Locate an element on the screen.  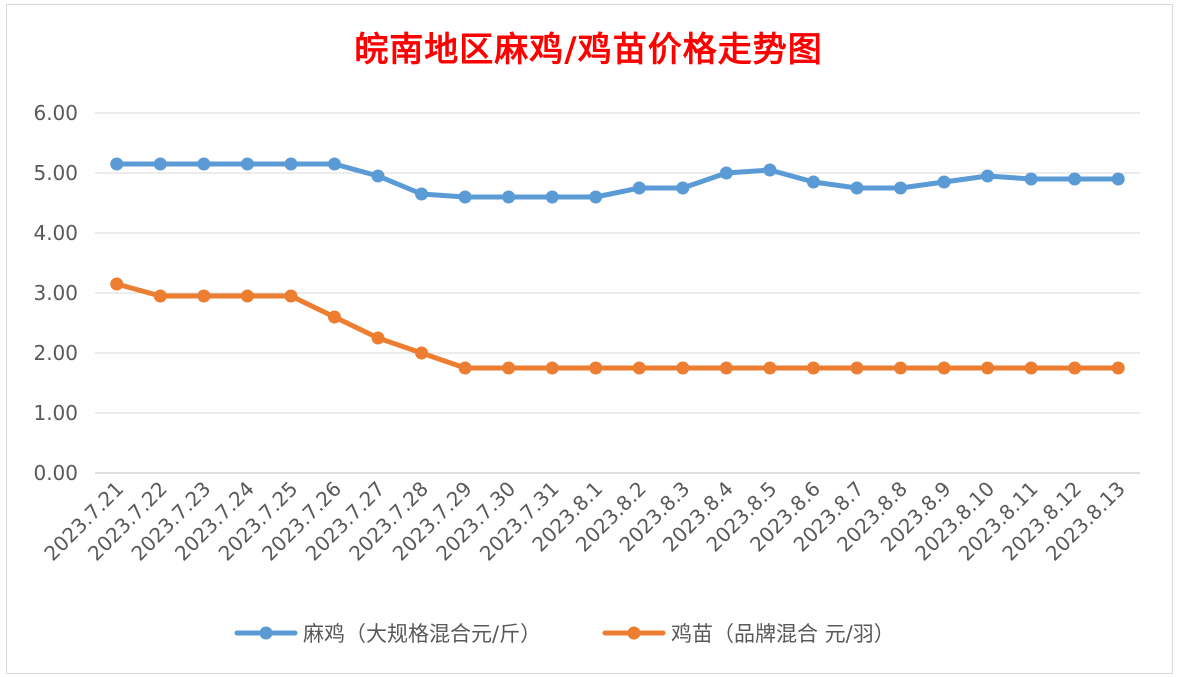
legend-label: 麻鸡（大规格混合元/斤） is located at coordinates (422, 634).